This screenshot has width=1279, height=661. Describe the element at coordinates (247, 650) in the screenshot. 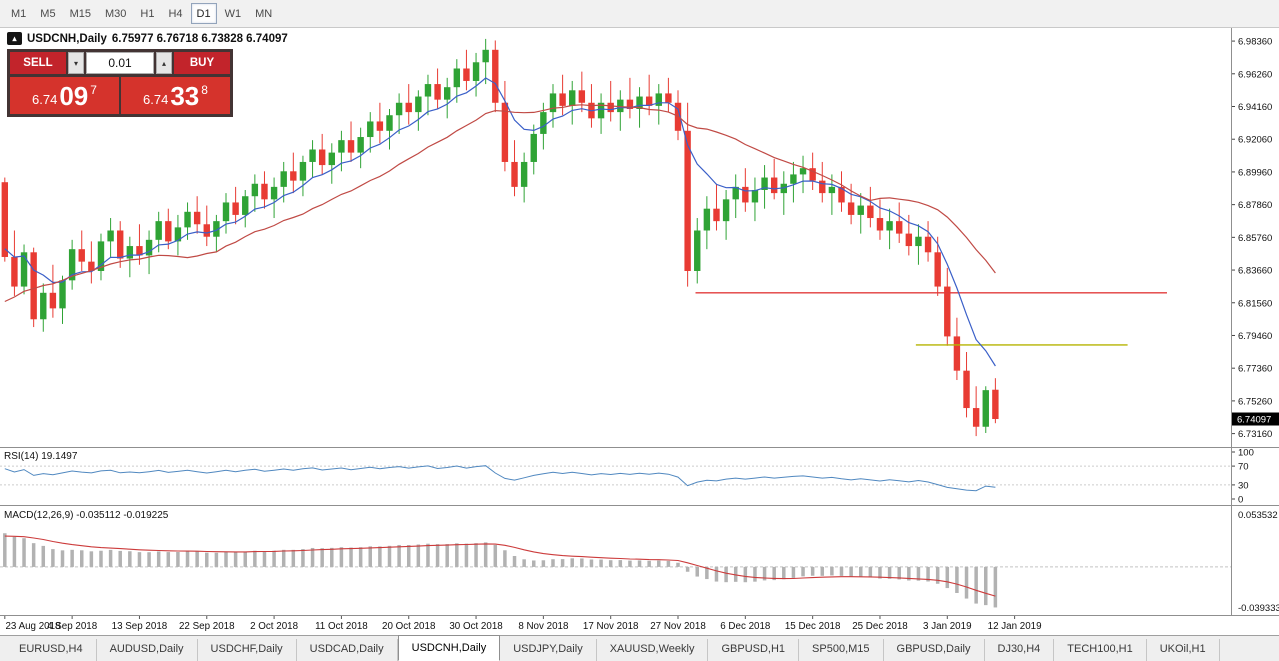

I see `chart-tab-usdchf-daily: USDCHF,Daily` at that location.